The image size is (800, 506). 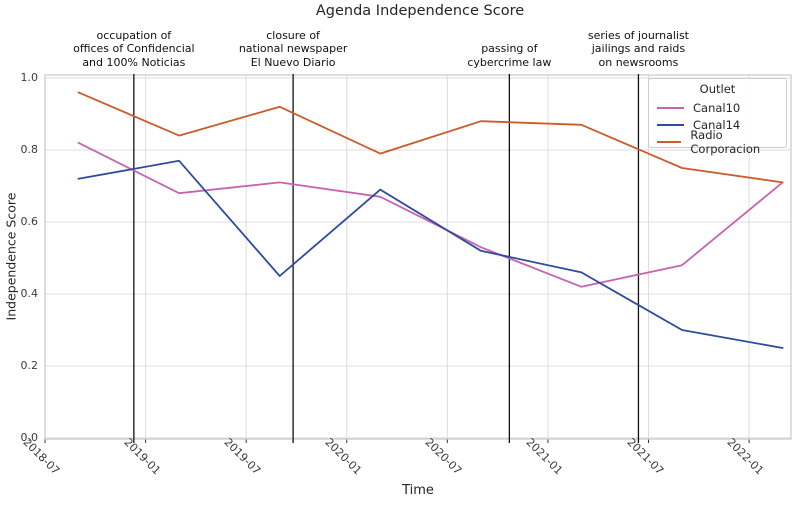 I want to click on y-tick-label: 0.0, so click(x=29, y=437).